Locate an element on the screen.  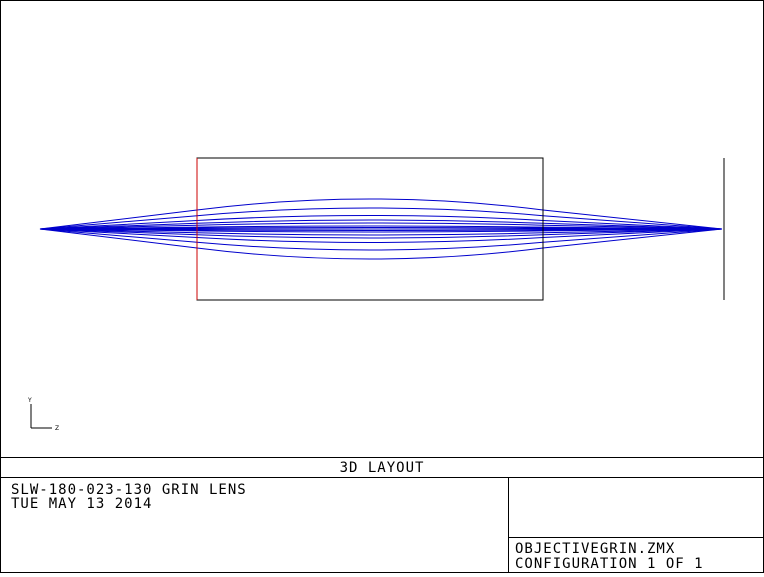
axis-indicator: Y Z is located at coordinates (43, 414).